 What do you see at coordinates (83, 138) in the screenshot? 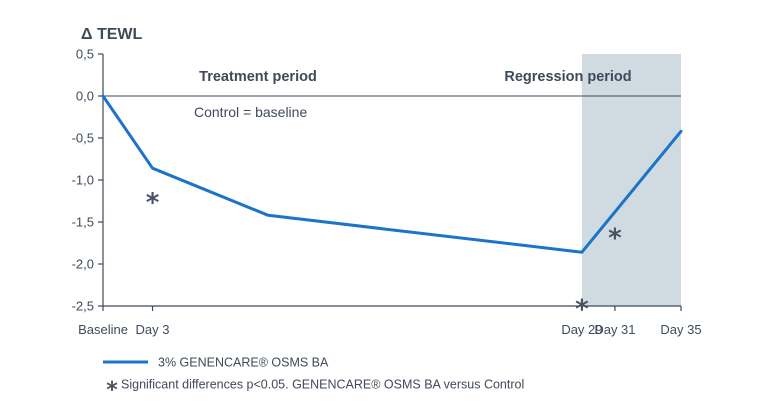
I see `y-tick-label: -0,5` at bounding box center [83, 138].